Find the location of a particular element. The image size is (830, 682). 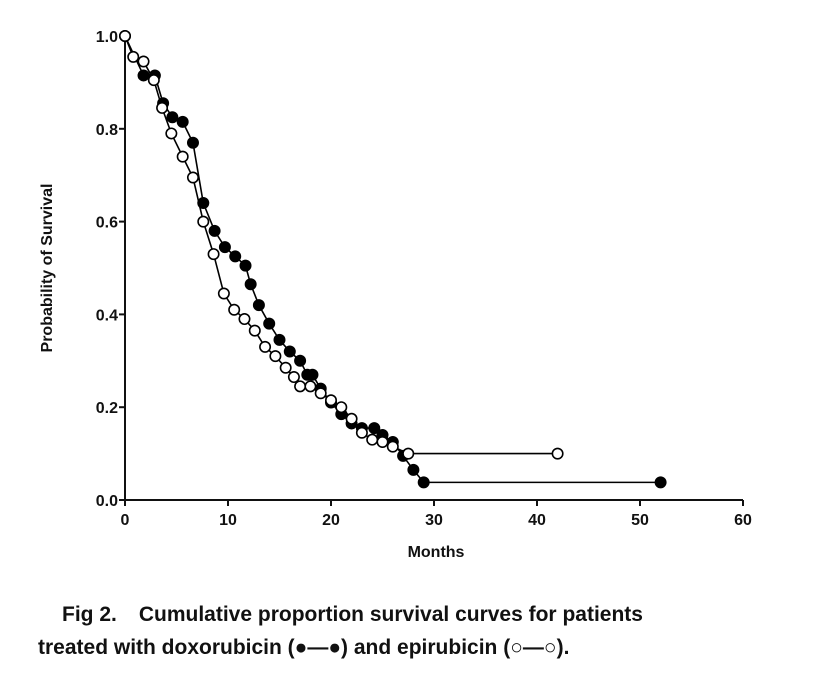

x-tick-label: 10 is located at coordinates (228, 520).